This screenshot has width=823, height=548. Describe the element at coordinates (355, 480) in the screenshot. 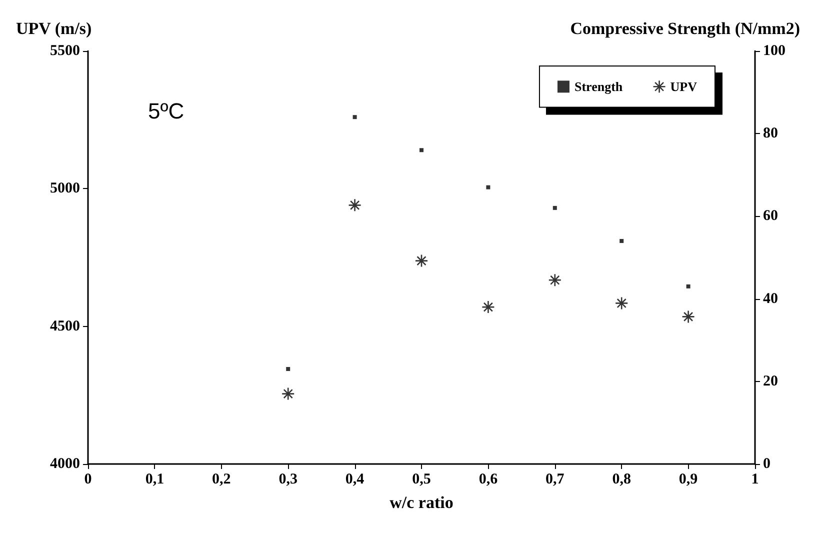

I see `x-tick-label: 0,4` at that location.